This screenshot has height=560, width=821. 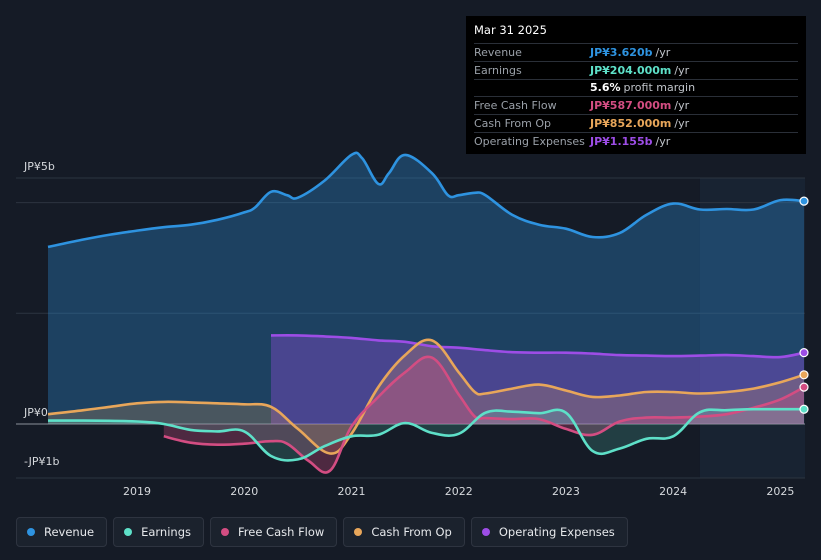 What do you see at coordinates (804, 305) in the screenshot?
I see `series-end-markers` at bounding box center [804, 305].